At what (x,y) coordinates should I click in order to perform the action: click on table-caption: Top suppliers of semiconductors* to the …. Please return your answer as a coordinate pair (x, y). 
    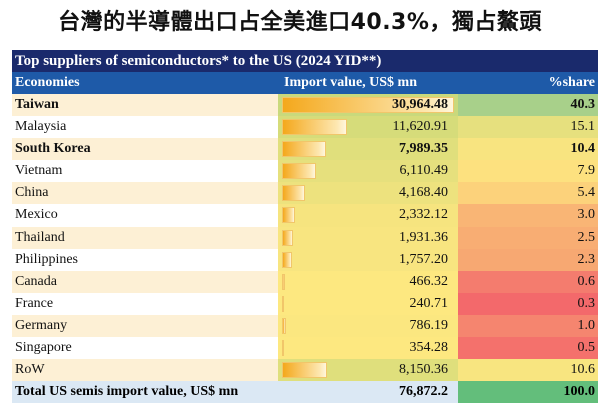
    Looking at the image, I should click on (305, 61).